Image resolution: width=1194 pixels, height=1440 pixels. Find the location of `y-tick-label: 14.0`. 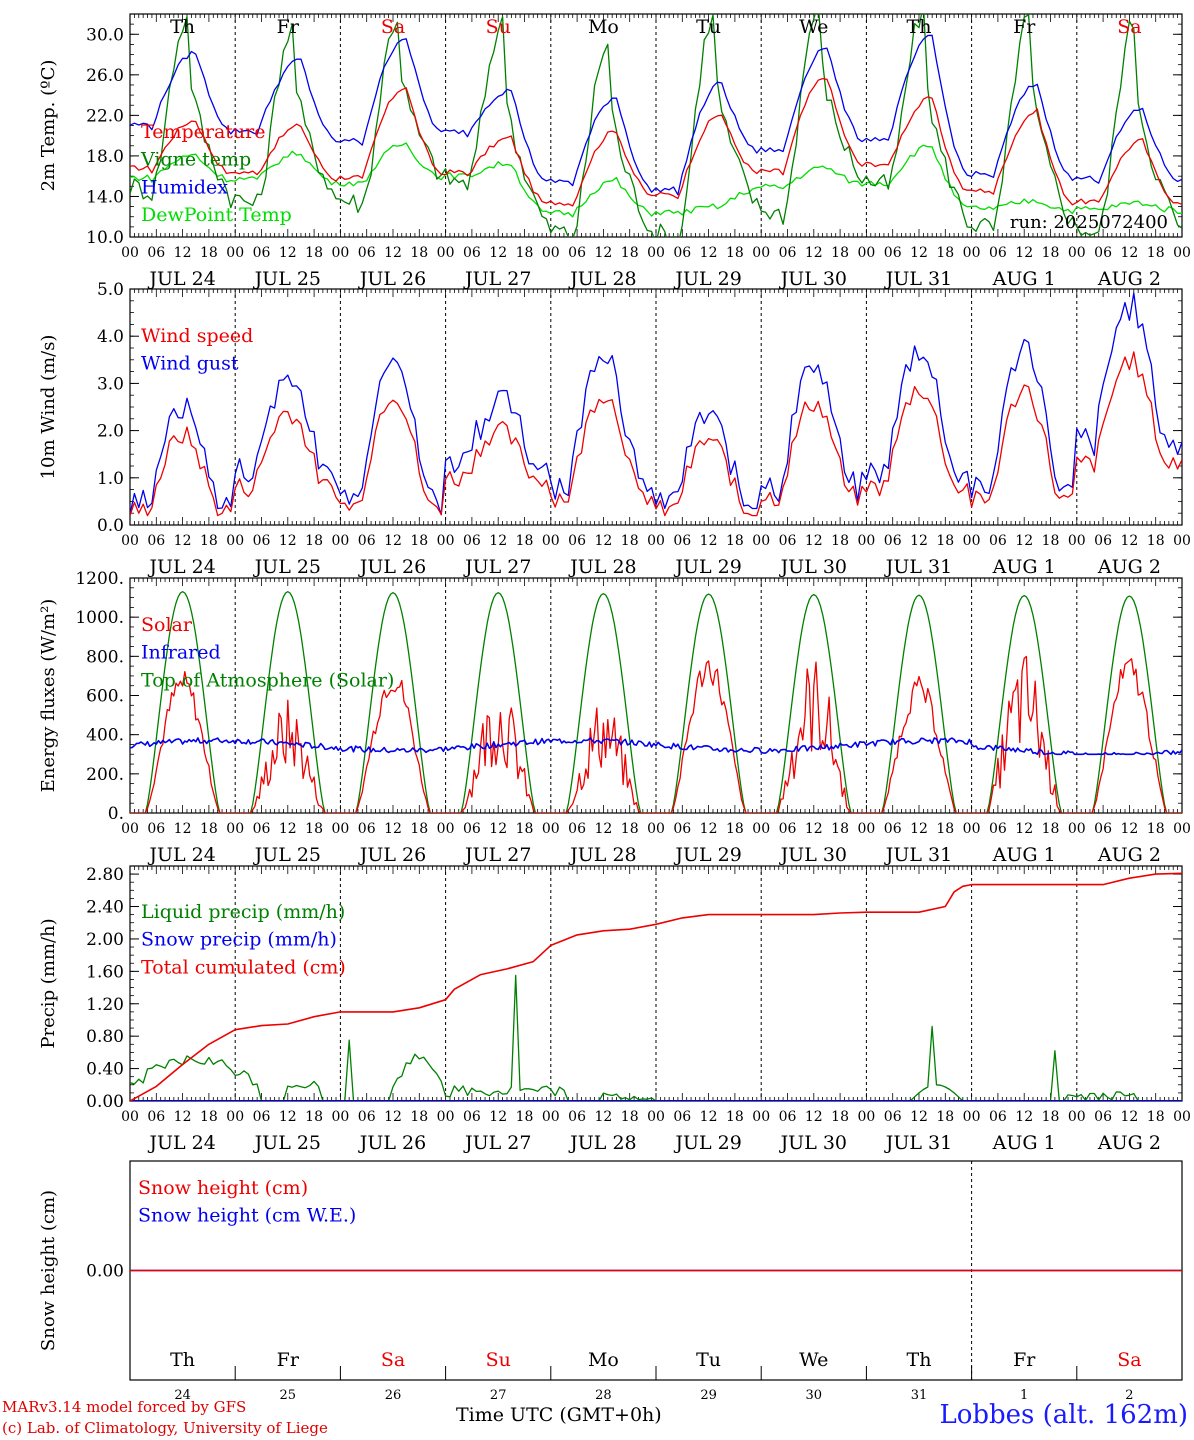

y-tick-label: 14.0 is located at coordinates (105, 197).